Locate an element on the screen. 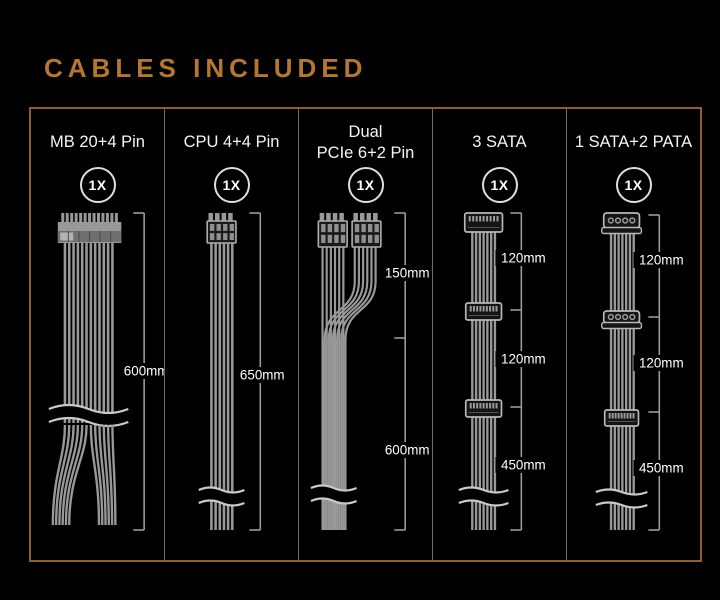 The width and height of the screenshot is (720, 600). panel-mb-20-4-pin: MB 20+4 Pin 1X 600mm is located at coordinates (97, 334).